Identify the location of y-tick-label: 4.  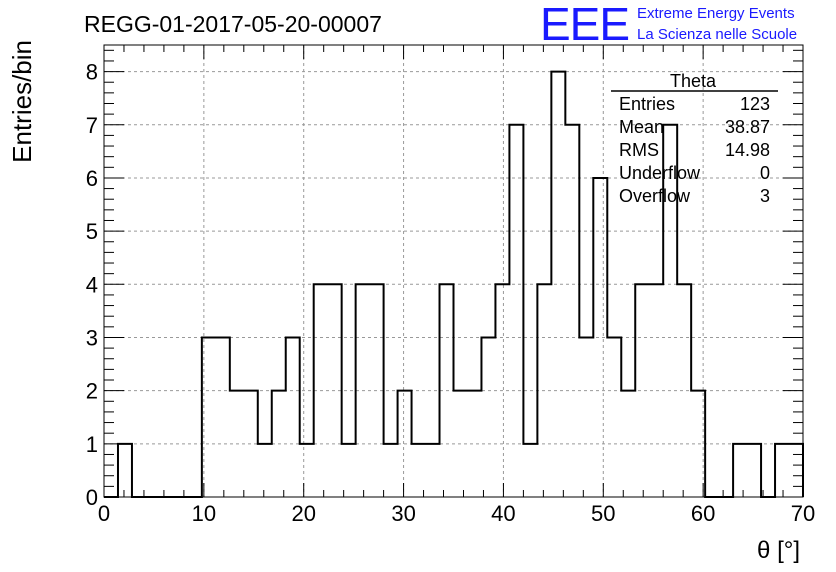
(92, 284).